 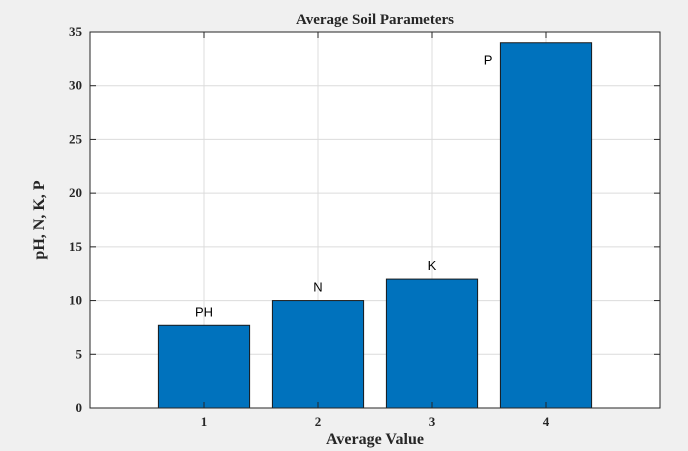 I want to click on x-tick-label: 3, so click(x=432, y=421).